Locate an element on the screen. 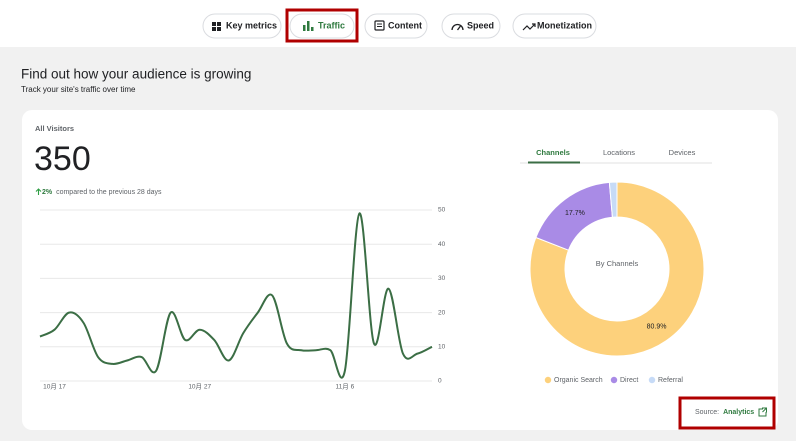 This screenshot has height=441, width=796. legend-label: Referral is located at coordinates (670, 380).